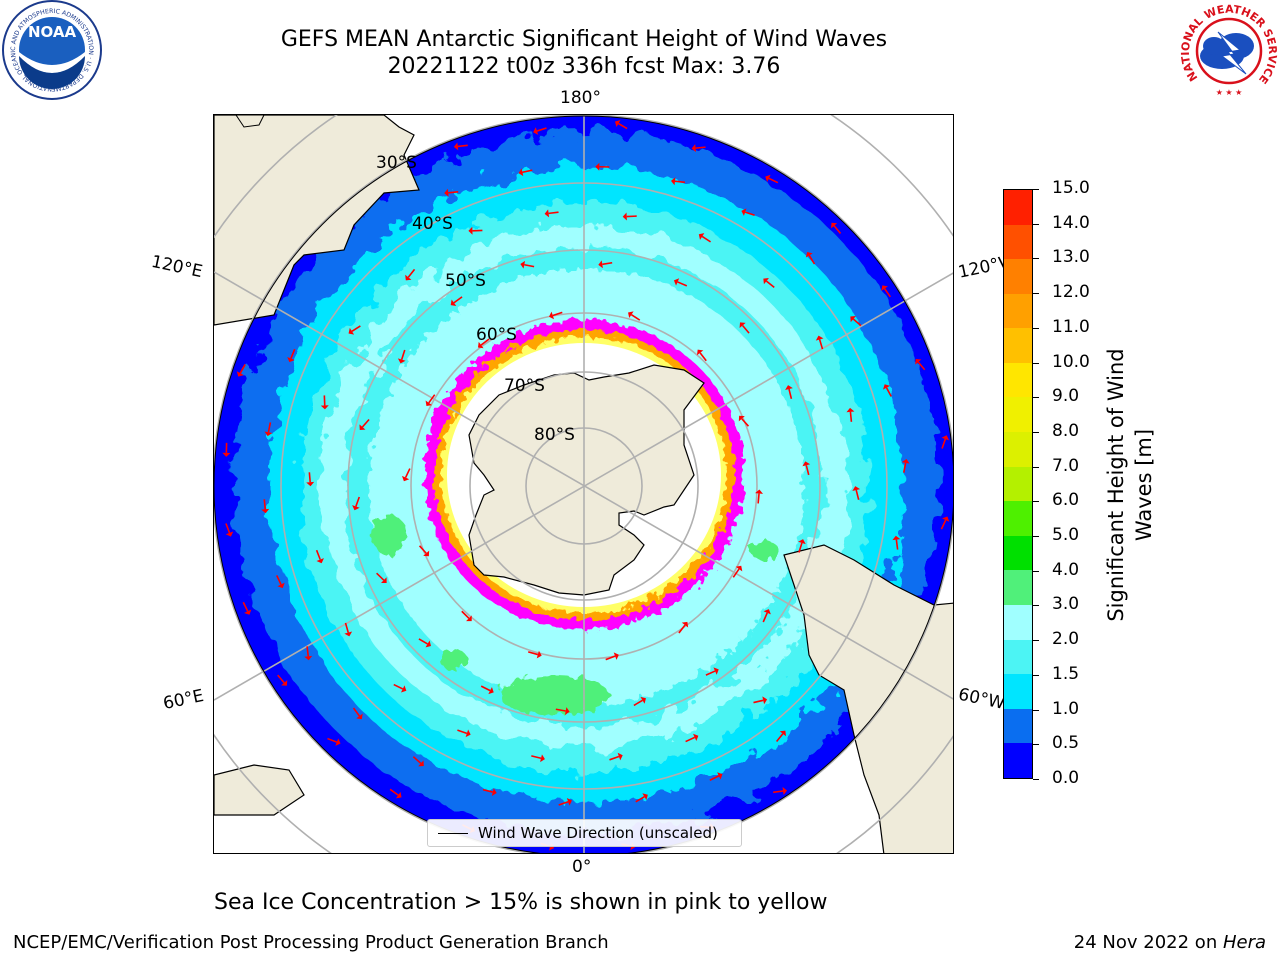 This screenshot has width=1280, height=960. Describe the element at coordinates (582, 867) in the screenshot. I see `lon-label-0: 0°` at that location.